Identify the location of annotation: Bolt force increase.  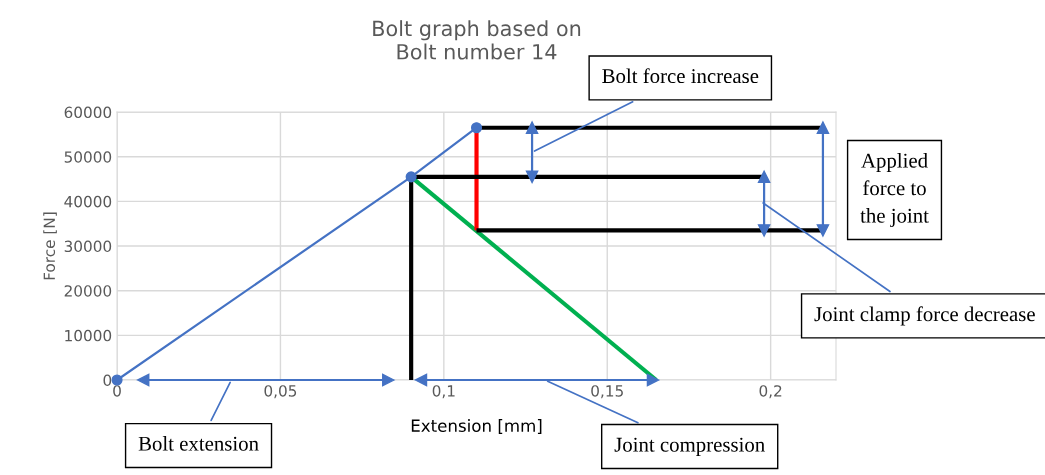
(680, 76).